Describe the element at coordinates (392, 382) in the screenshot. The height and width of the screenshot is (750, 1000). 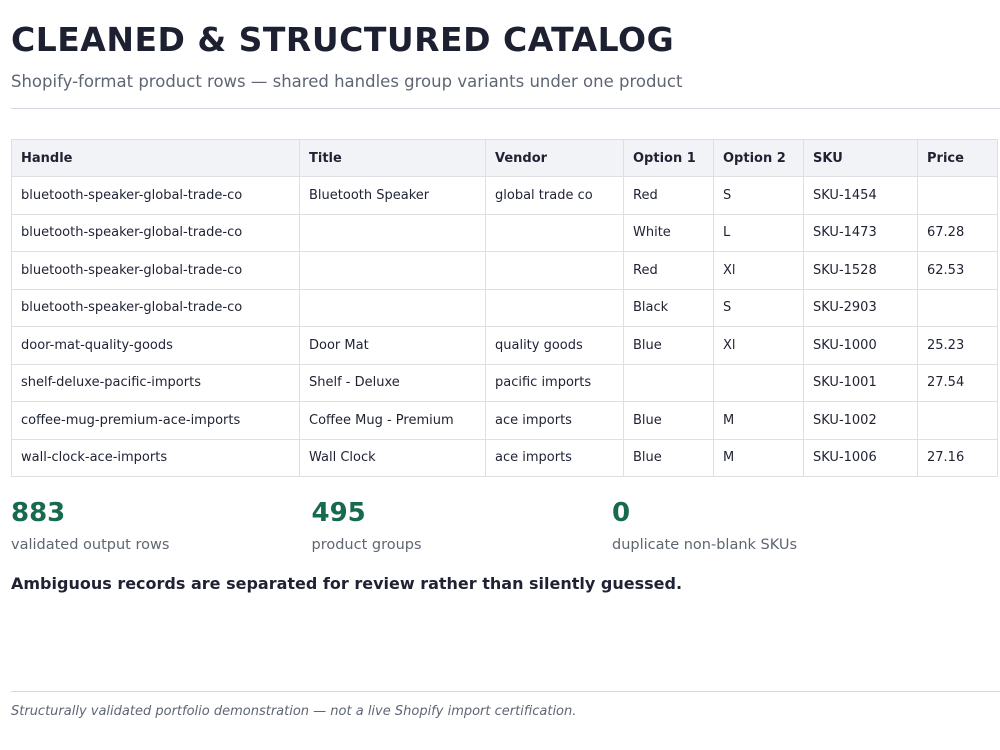
I see `table-cell: Shelf - Deluxe` at that location.